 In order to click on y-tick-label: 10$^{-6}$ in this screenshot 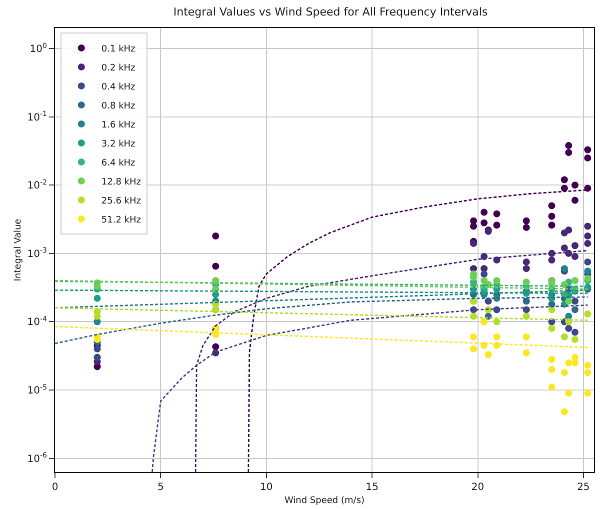, I will do `click(37, 458)`.